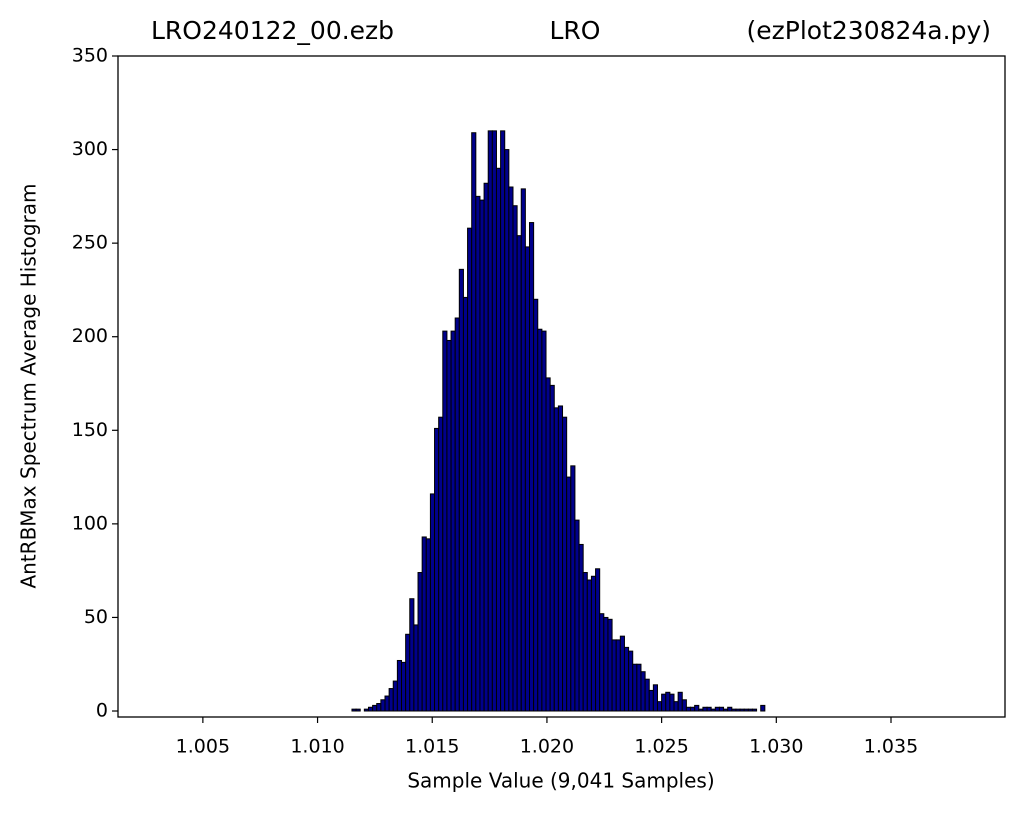 This screenshot has height=813, width=1024. I want to click on y-tick-label: 150, so click(90, 430).